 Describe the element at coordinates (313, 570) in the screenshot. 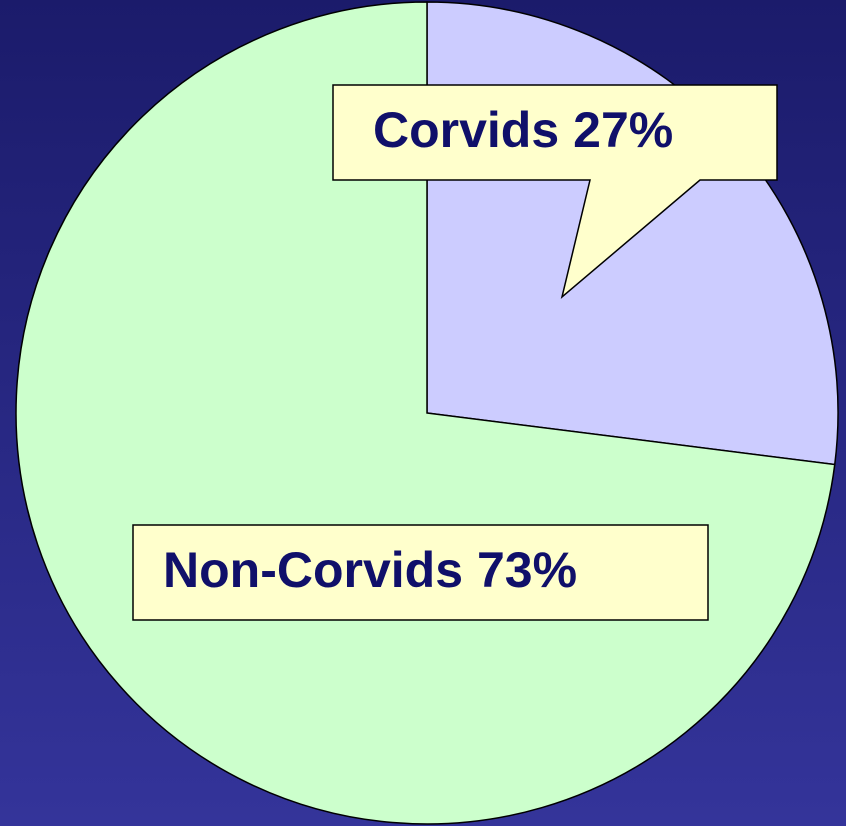

I see `label-category: Non-Corvids` at that location.